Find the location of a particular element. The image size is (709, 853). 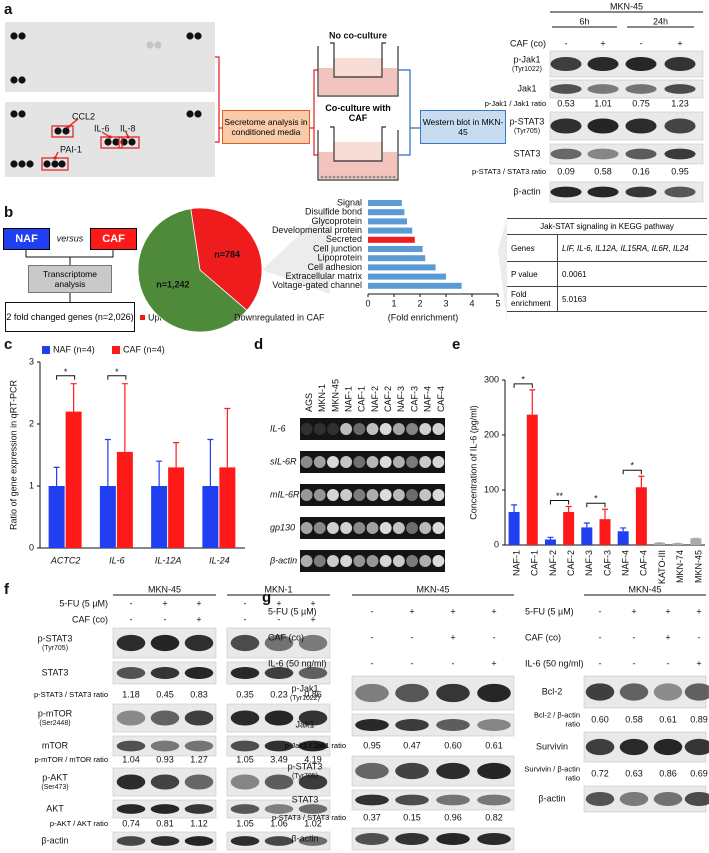

ratio-label: p-STAT3 / STAT3 ratio is located at coordinates (70, 694).